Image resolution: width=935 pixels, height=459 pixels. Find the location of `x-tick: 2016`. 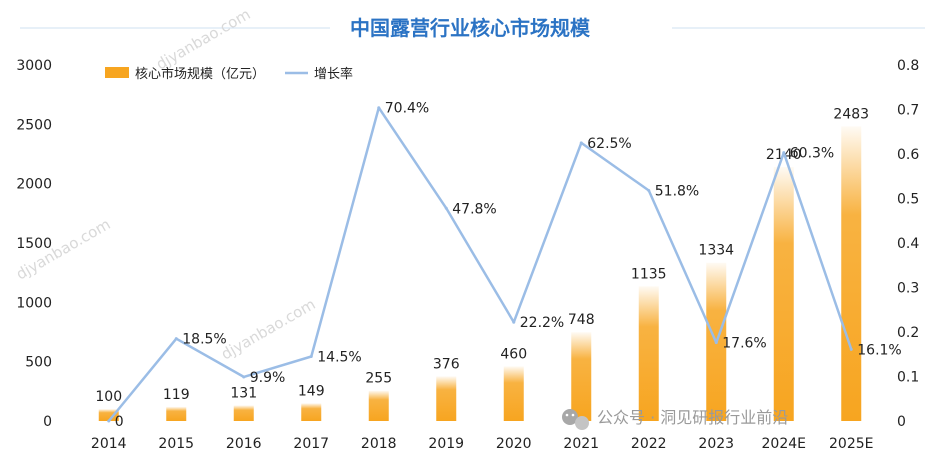

x-tick: 2016 is located at coordinates (244, 444).